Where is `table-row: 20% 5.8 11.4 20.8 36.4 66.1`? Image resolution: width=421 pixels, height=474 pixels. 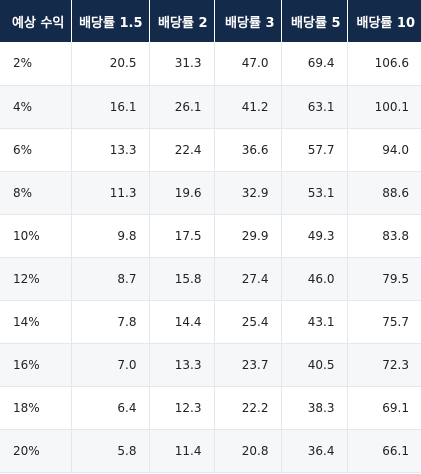 table-row: 20% 5.8 11.4 20.8 36.4 66.1 is located at coordinates (210, 451).